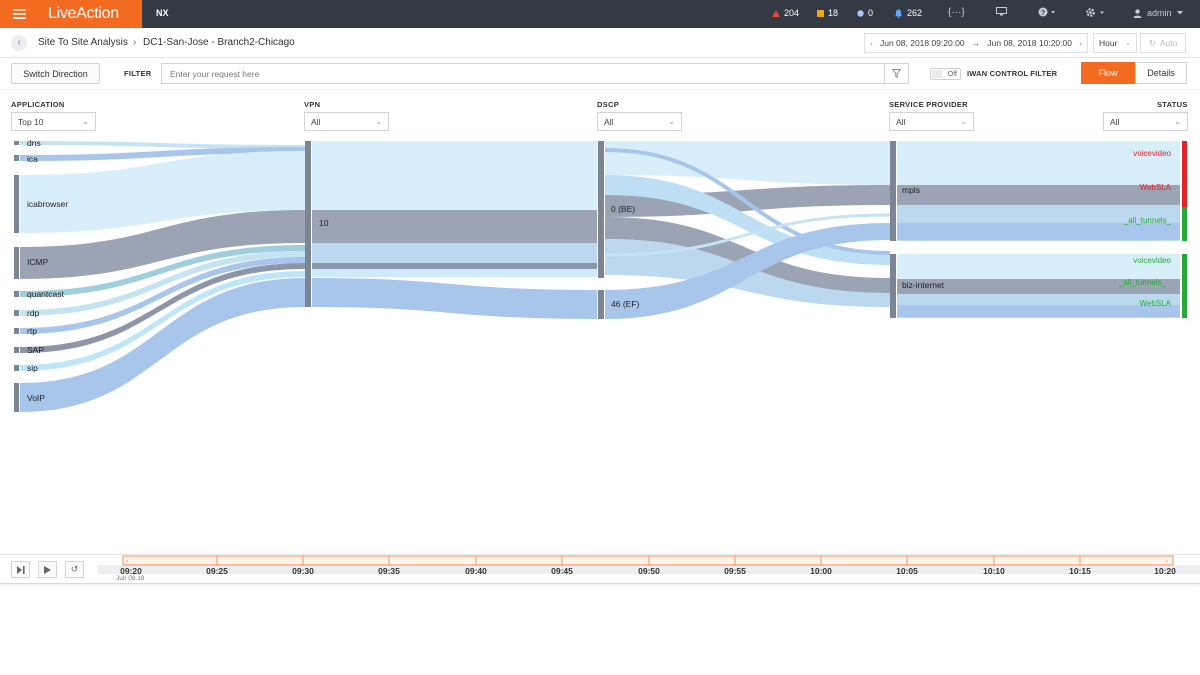  What do you see at coordinates (908, 13) in the screenshot?
I see `notifications: 262` at bounding box center [908, 13].